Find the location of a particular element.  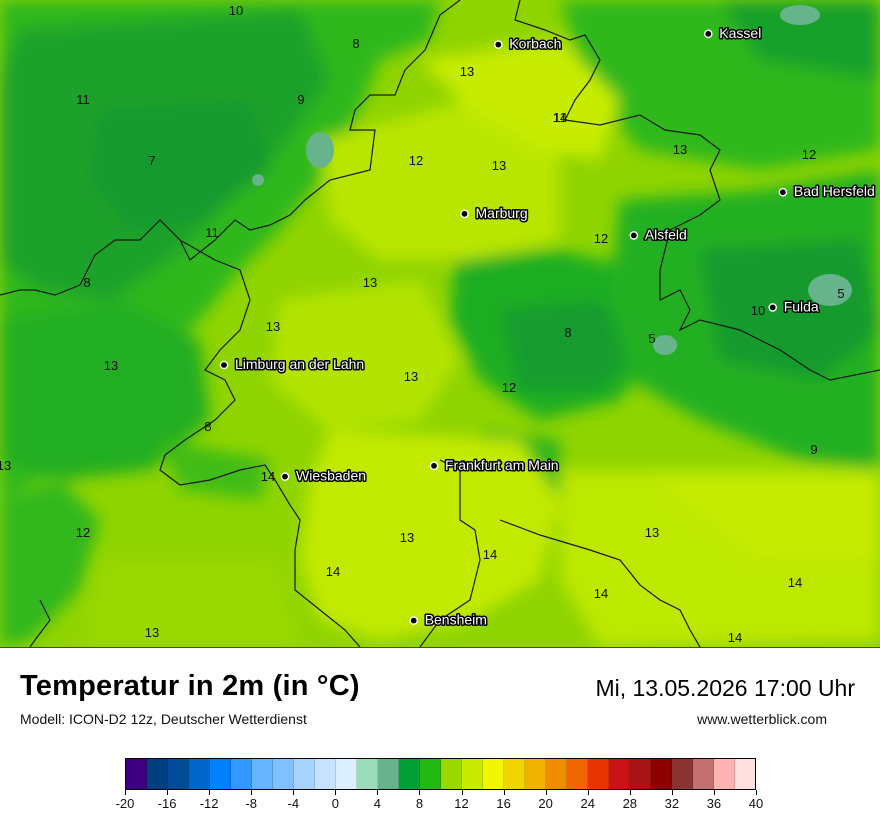

website-link: www.wetterblick.com is located at coordinates (762, 719).